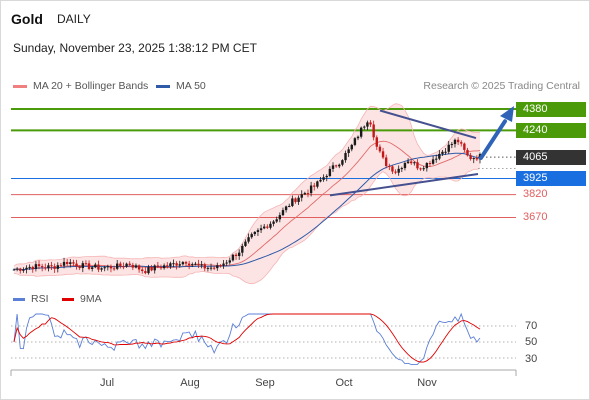 This screenshot has width=590, height=400. I want to click on asset-title: Gold, so click(27, 19).